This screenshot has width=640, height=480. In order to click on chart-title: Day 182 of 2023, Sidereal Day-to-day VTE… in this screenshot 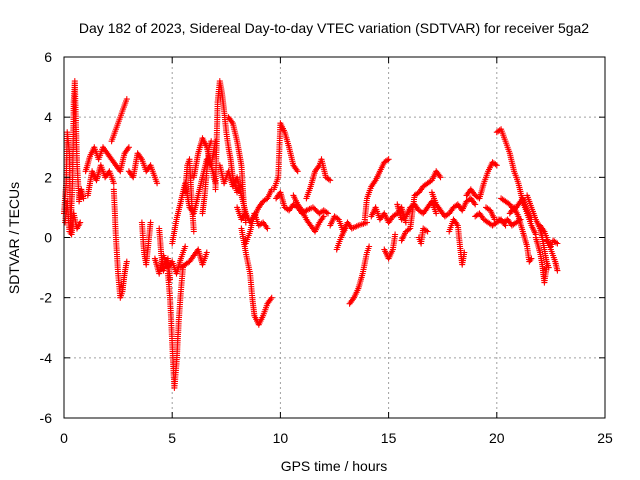, I will do `click(334, 28)`.